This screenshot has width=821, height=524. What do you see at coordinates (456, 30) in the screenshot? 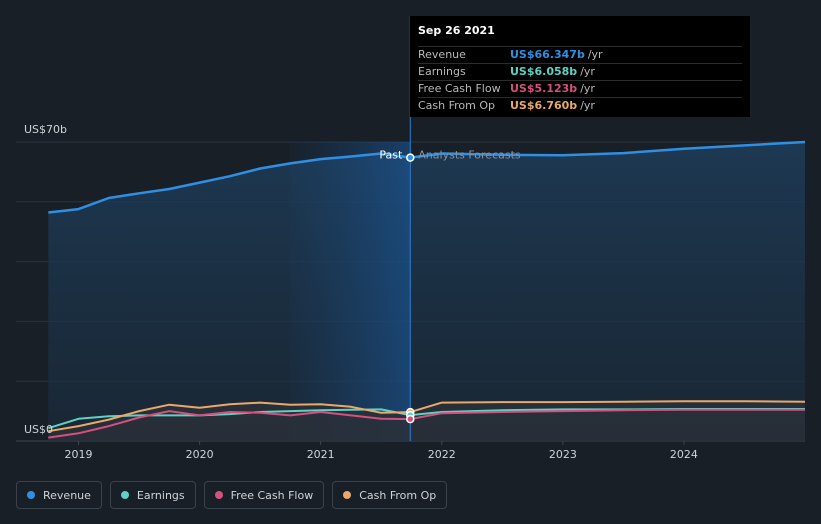
I see `tooltip-date: Sep 26 2021` at bounding box center [456, 30].